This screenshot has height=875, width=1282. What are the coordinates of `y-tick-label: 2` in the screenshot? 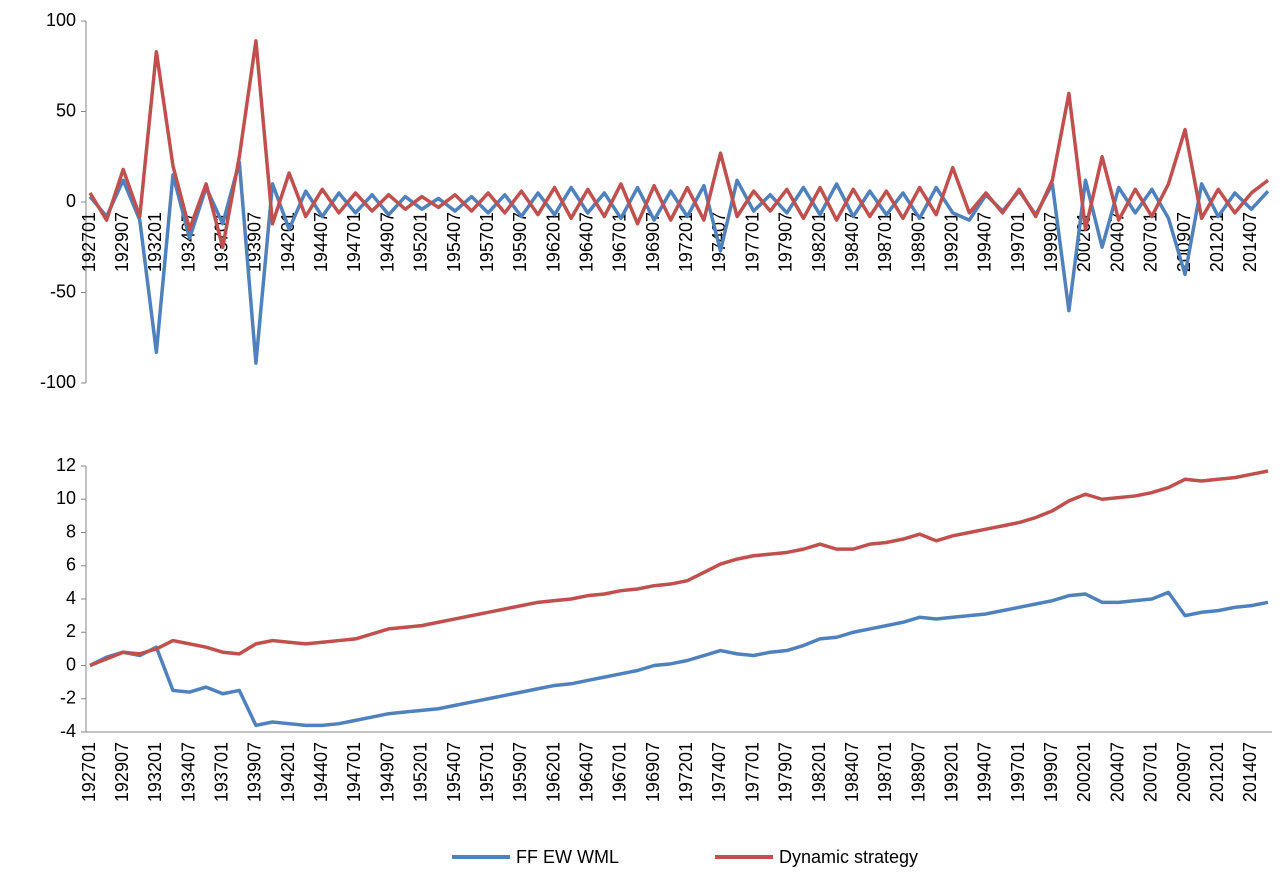 It's located at (71, 631).